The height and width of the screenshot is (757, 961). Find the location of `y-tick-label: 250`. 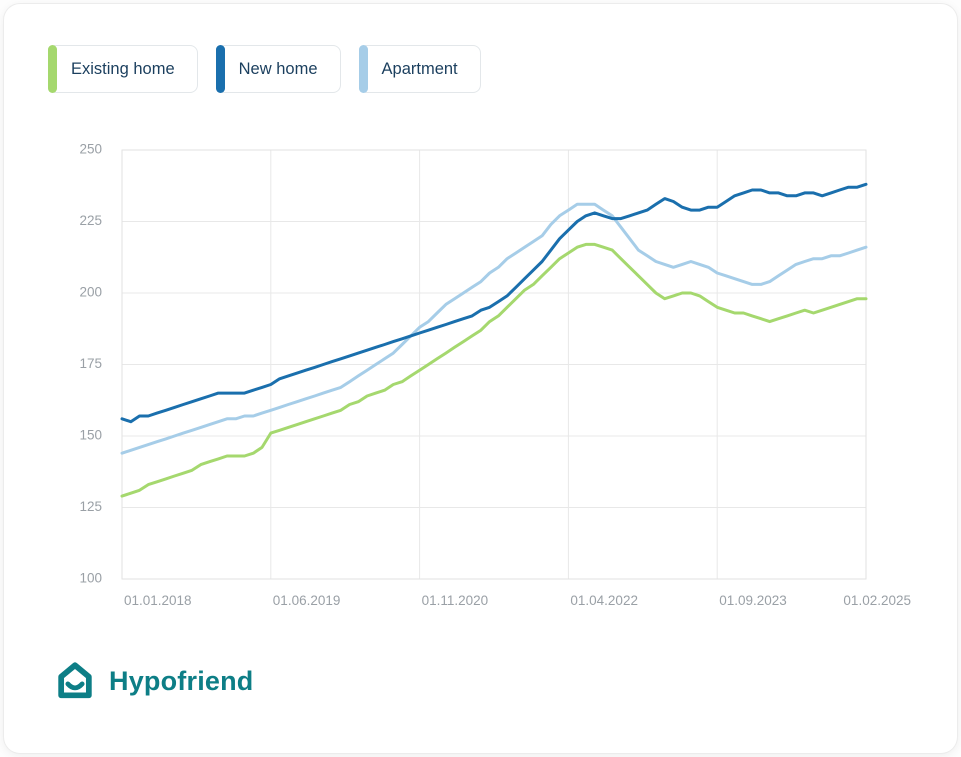

y-tick-label: 250 is located at coordinates (90, 149).